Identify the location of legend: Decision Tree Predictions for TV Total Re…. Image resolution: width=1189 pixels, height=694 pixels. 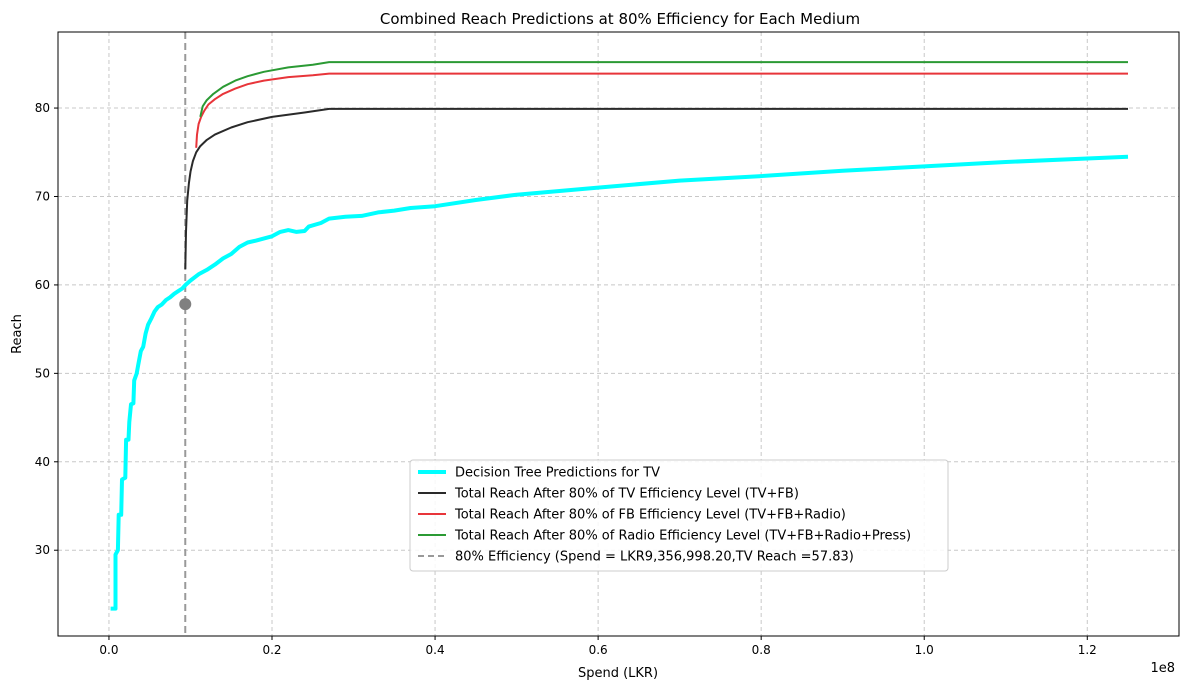
(679, 515).